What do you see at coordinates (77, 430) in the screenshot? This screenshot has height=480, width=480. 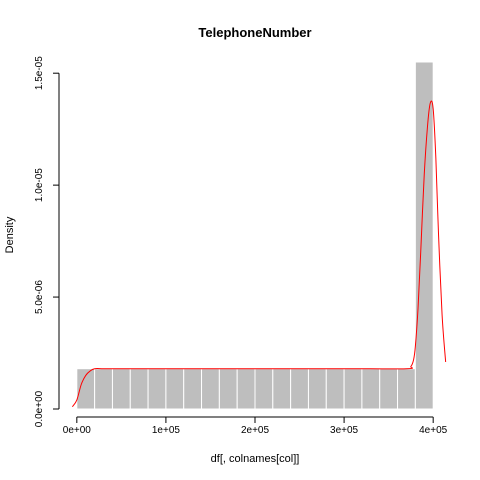 I see `x-tick-label: 0e+00` at bounding box center [77, 430].